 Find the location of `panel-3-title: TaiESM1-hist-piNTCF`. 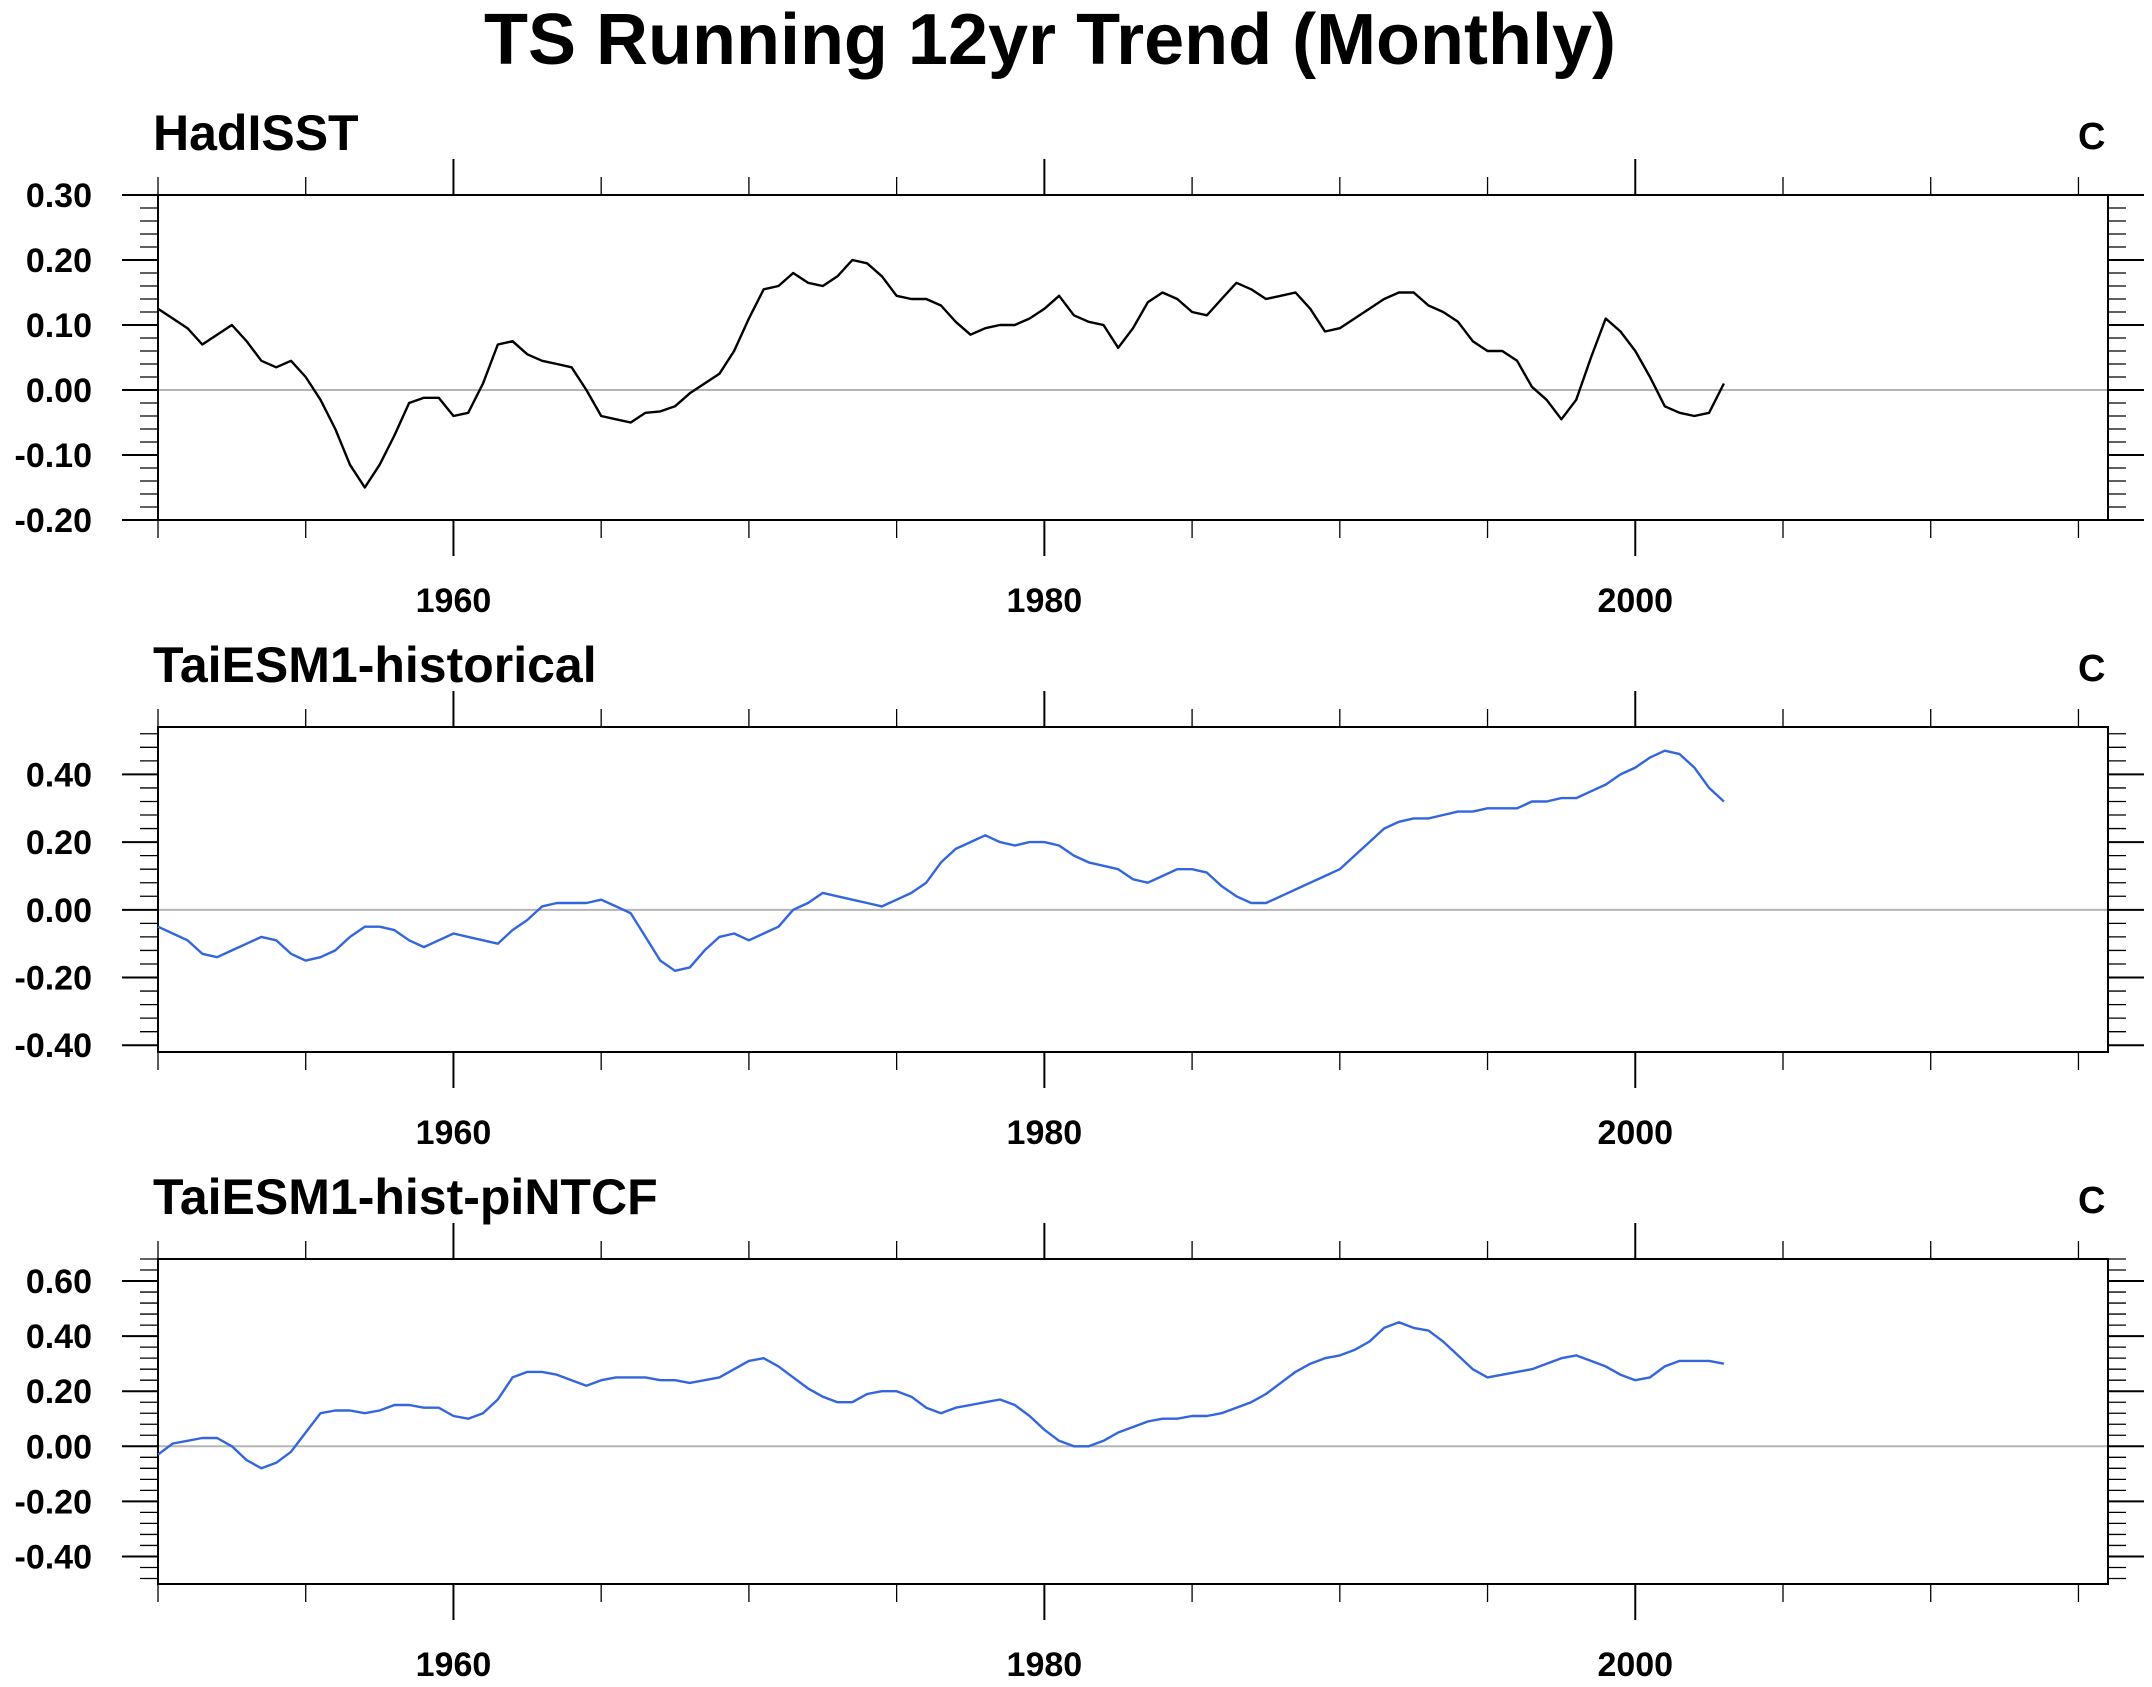

panel-3-title: TaiESM1-hist-piNTCF is located at coordinates (405, 1197).